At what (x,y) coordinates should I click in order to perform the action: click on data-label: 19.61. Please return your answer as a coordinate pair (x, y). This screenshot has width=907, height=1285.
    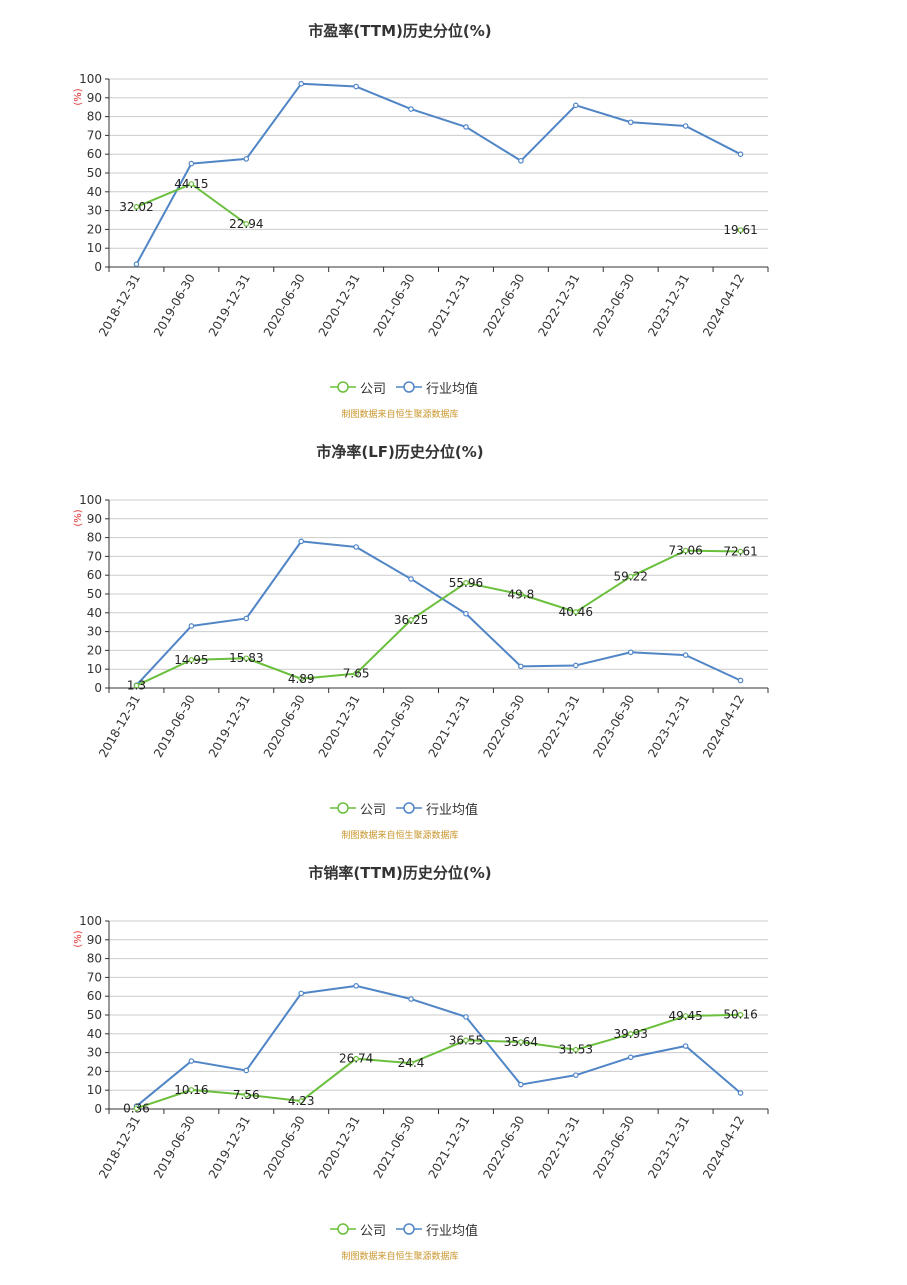
    Looking at the image, I should click on (740, 230).